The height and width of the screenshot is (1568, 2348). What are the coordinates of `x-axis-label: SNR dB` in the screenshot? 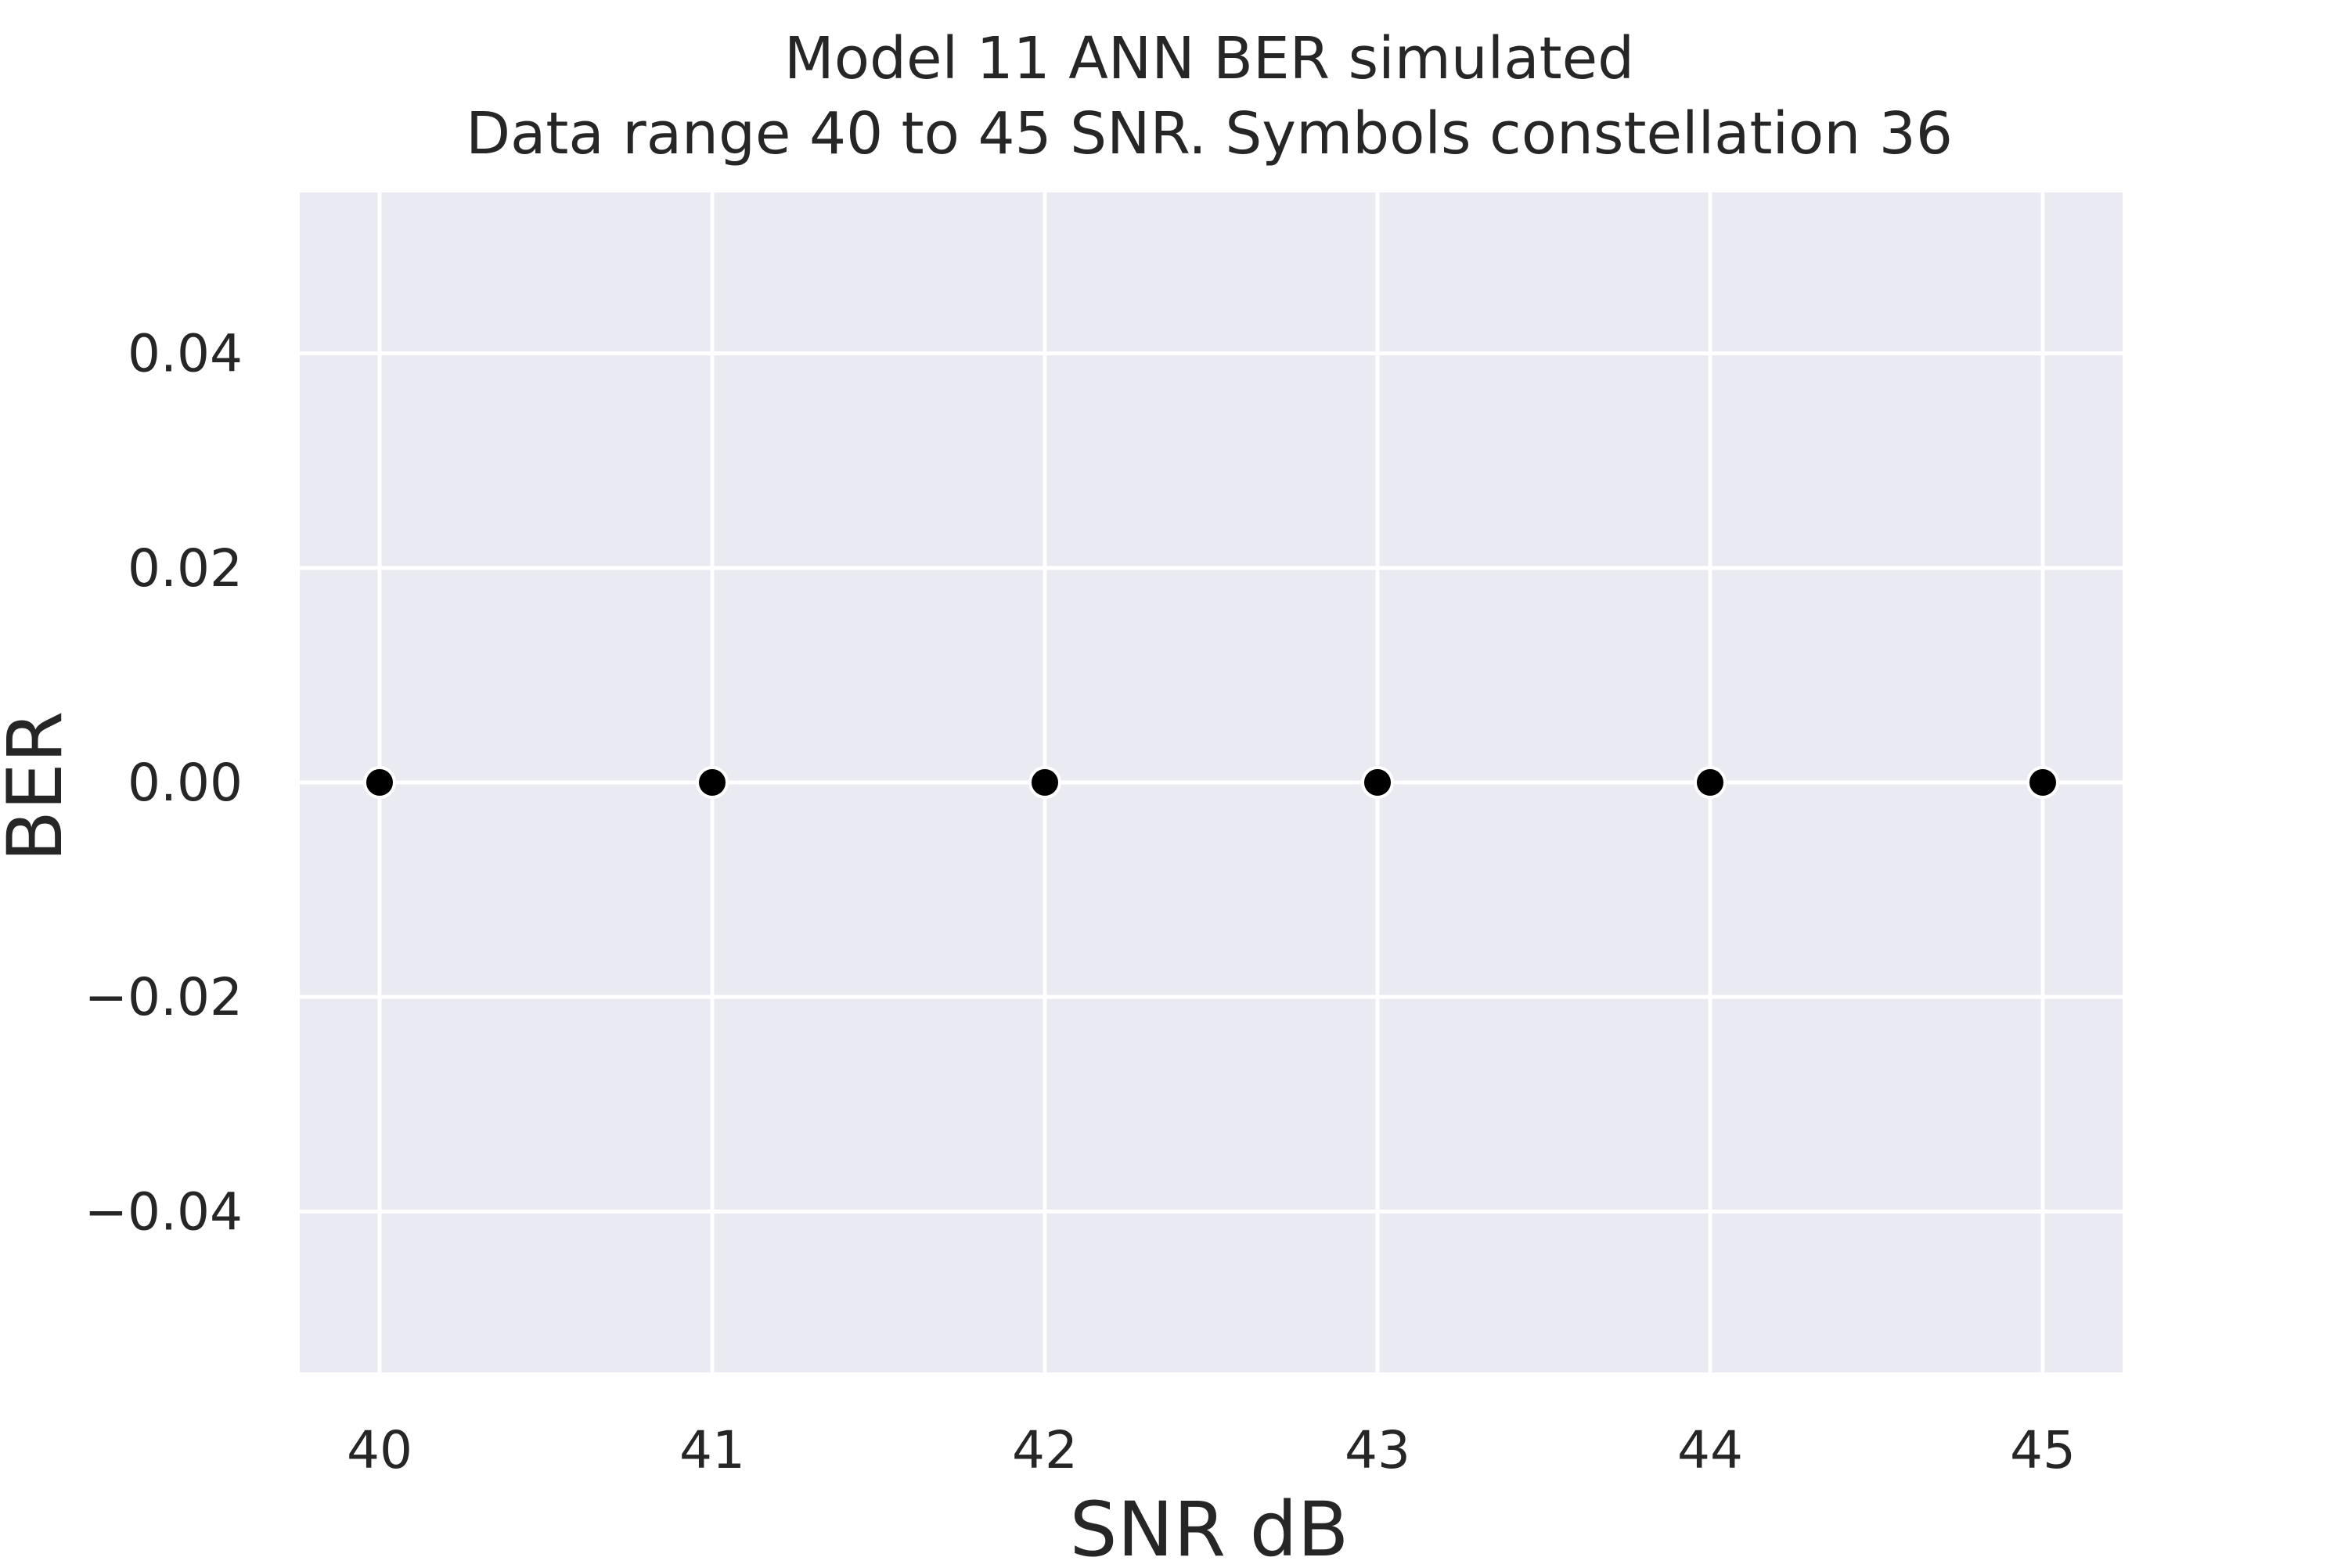 It's located at (1209, 1526).